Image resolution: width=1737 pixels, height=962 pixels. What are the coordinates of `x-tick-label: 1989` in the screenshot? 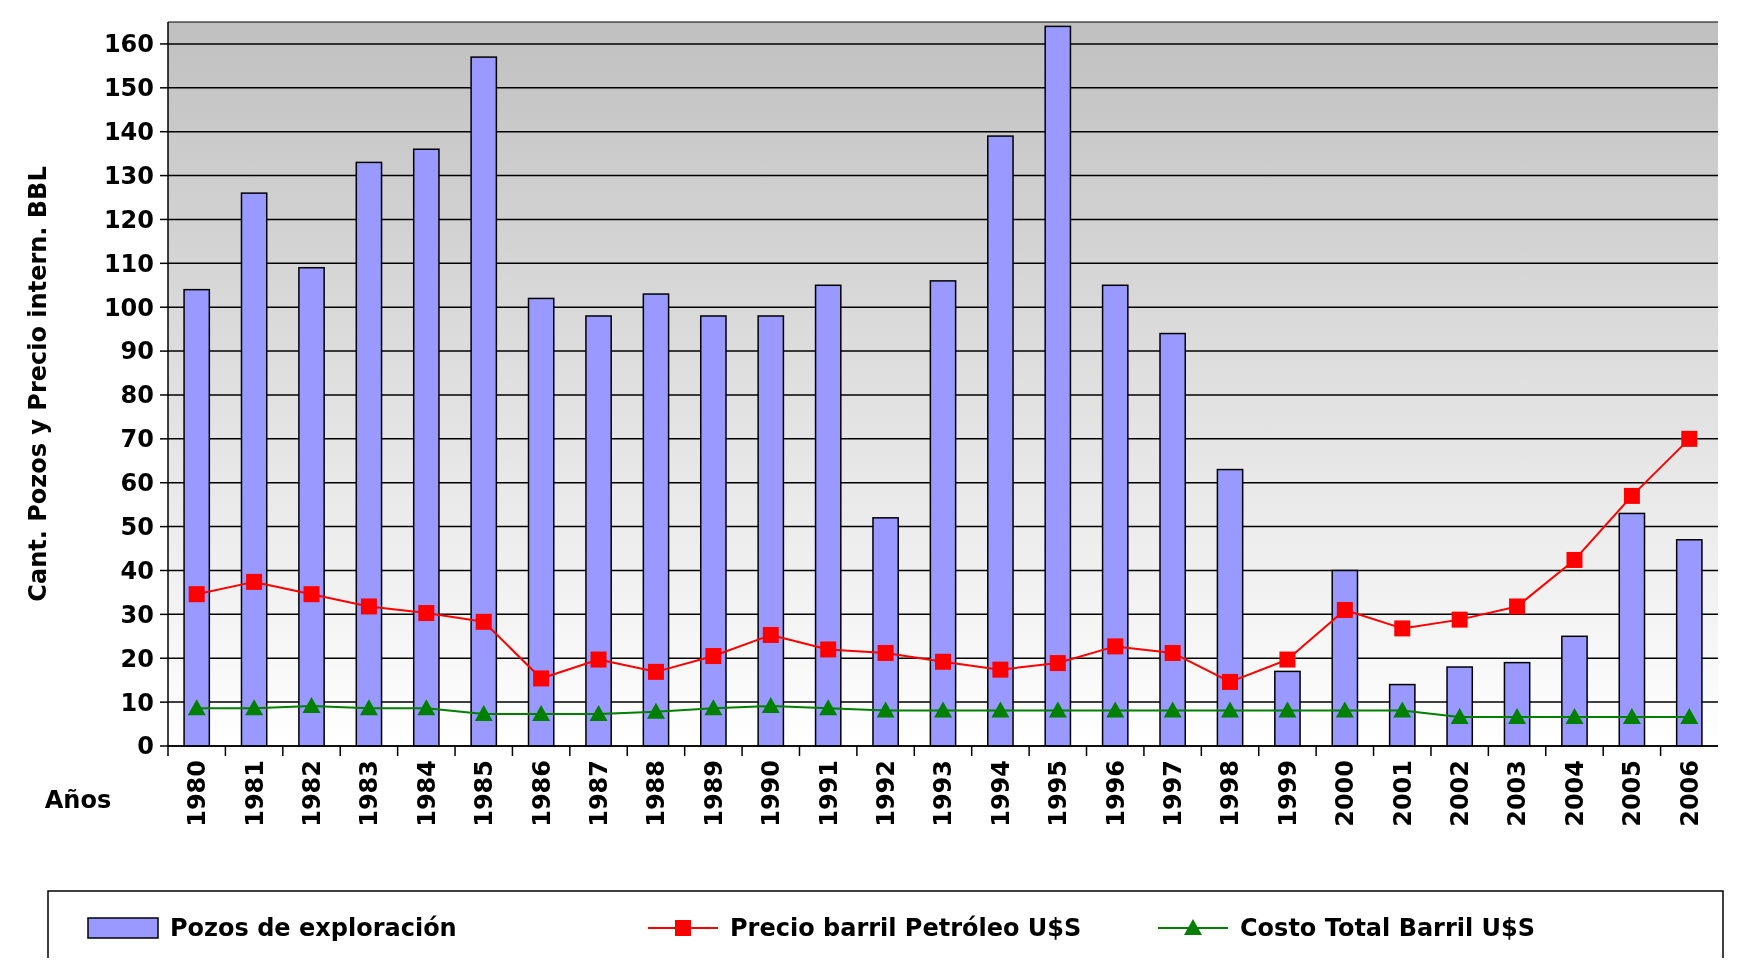 It's located at (713, 793).